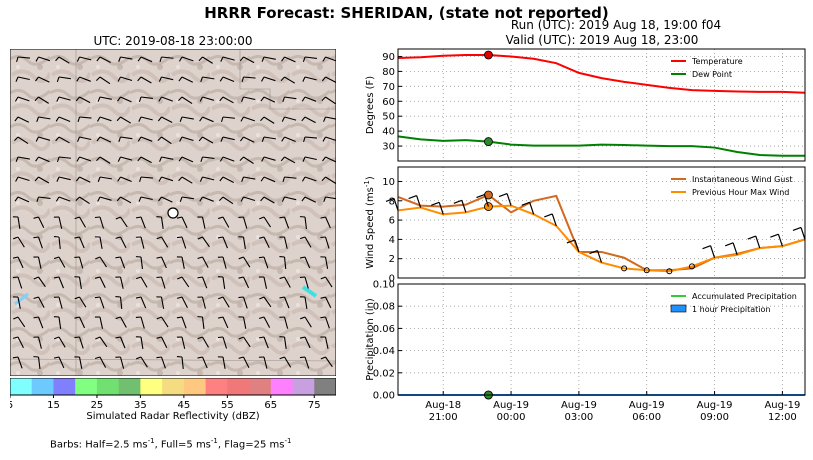 The image size is (813, 460). I want to click on colorbar-tick-label: 15, so click(53, 405).